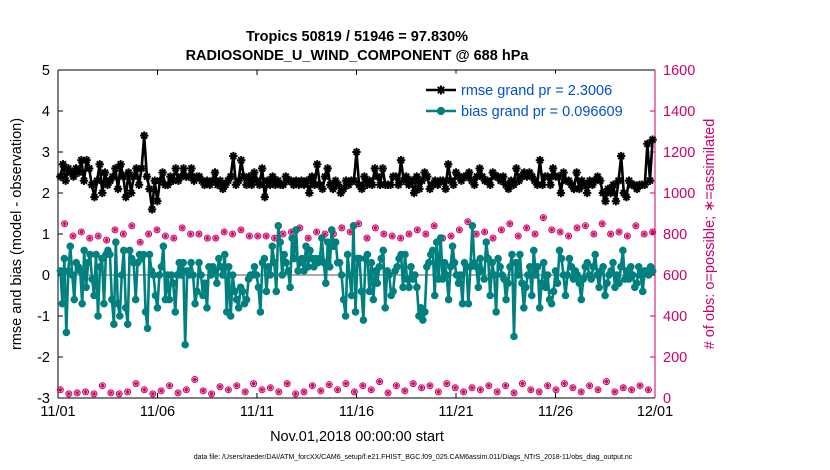 The width and height of the screenshot is (830, 470). I want to click on y-left-tick-label: 0, so click(46, 276).